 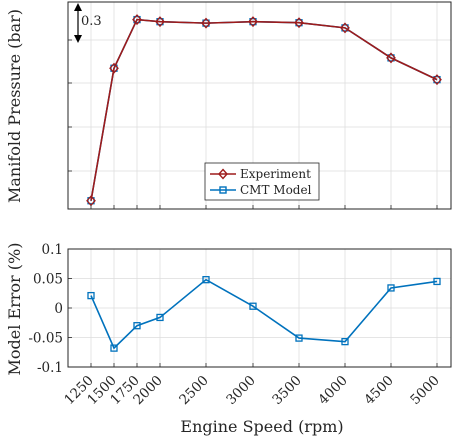 What do you see at coordinates (425, 391) in the screenshot?
I see `x-tick-label: 5000` at bounding box center [425, 391].